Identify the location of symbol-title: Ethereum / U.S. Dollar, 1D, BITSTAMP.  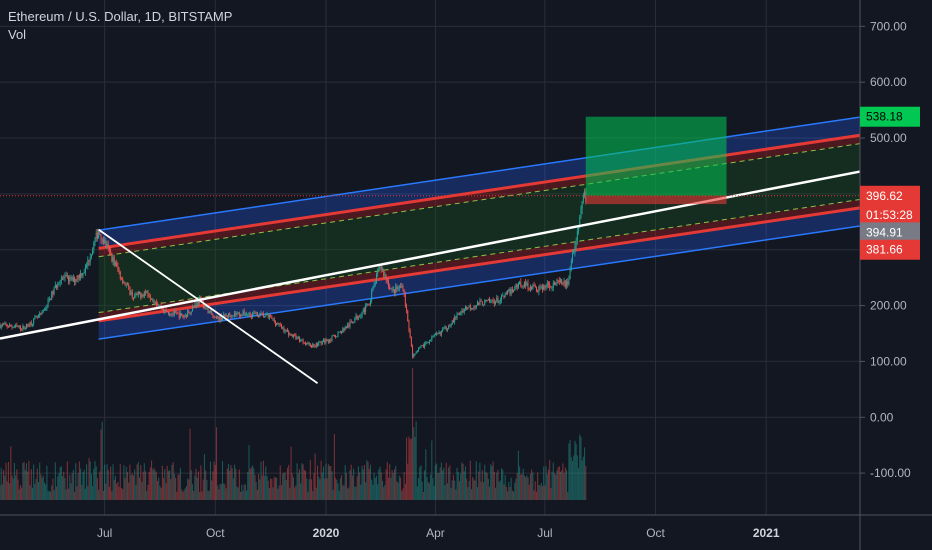
(120, 16).